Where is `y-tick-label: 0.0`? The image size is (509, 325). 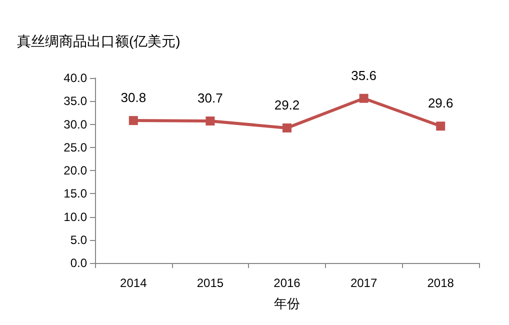
y-tick-label: 0.0 is located at coordinates (79, 263).